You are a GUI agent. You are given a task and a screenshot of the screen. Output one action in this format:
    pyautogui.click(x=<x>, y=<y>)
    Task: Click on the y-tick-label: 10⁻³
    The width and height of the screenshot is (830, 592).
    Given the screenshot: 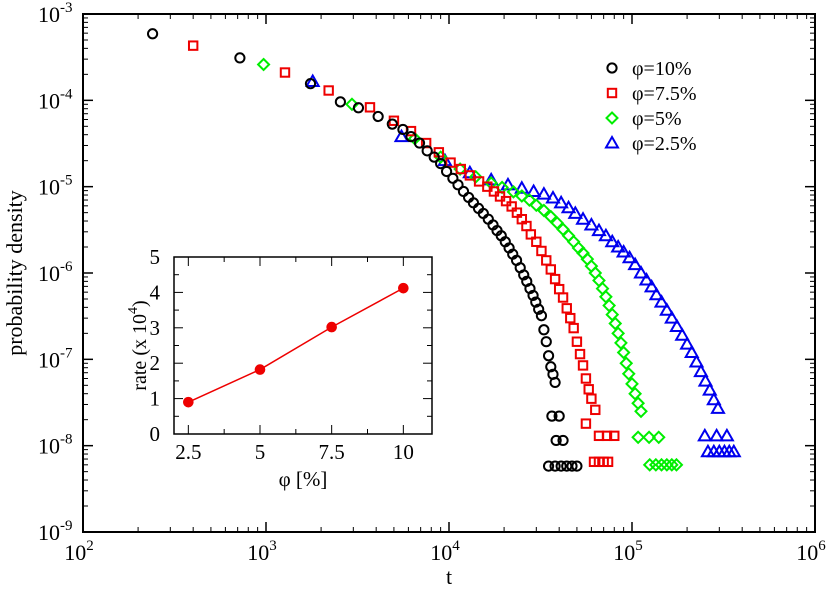 What is the action you would take?
    pyautogui.click(x=55, y=13)
    